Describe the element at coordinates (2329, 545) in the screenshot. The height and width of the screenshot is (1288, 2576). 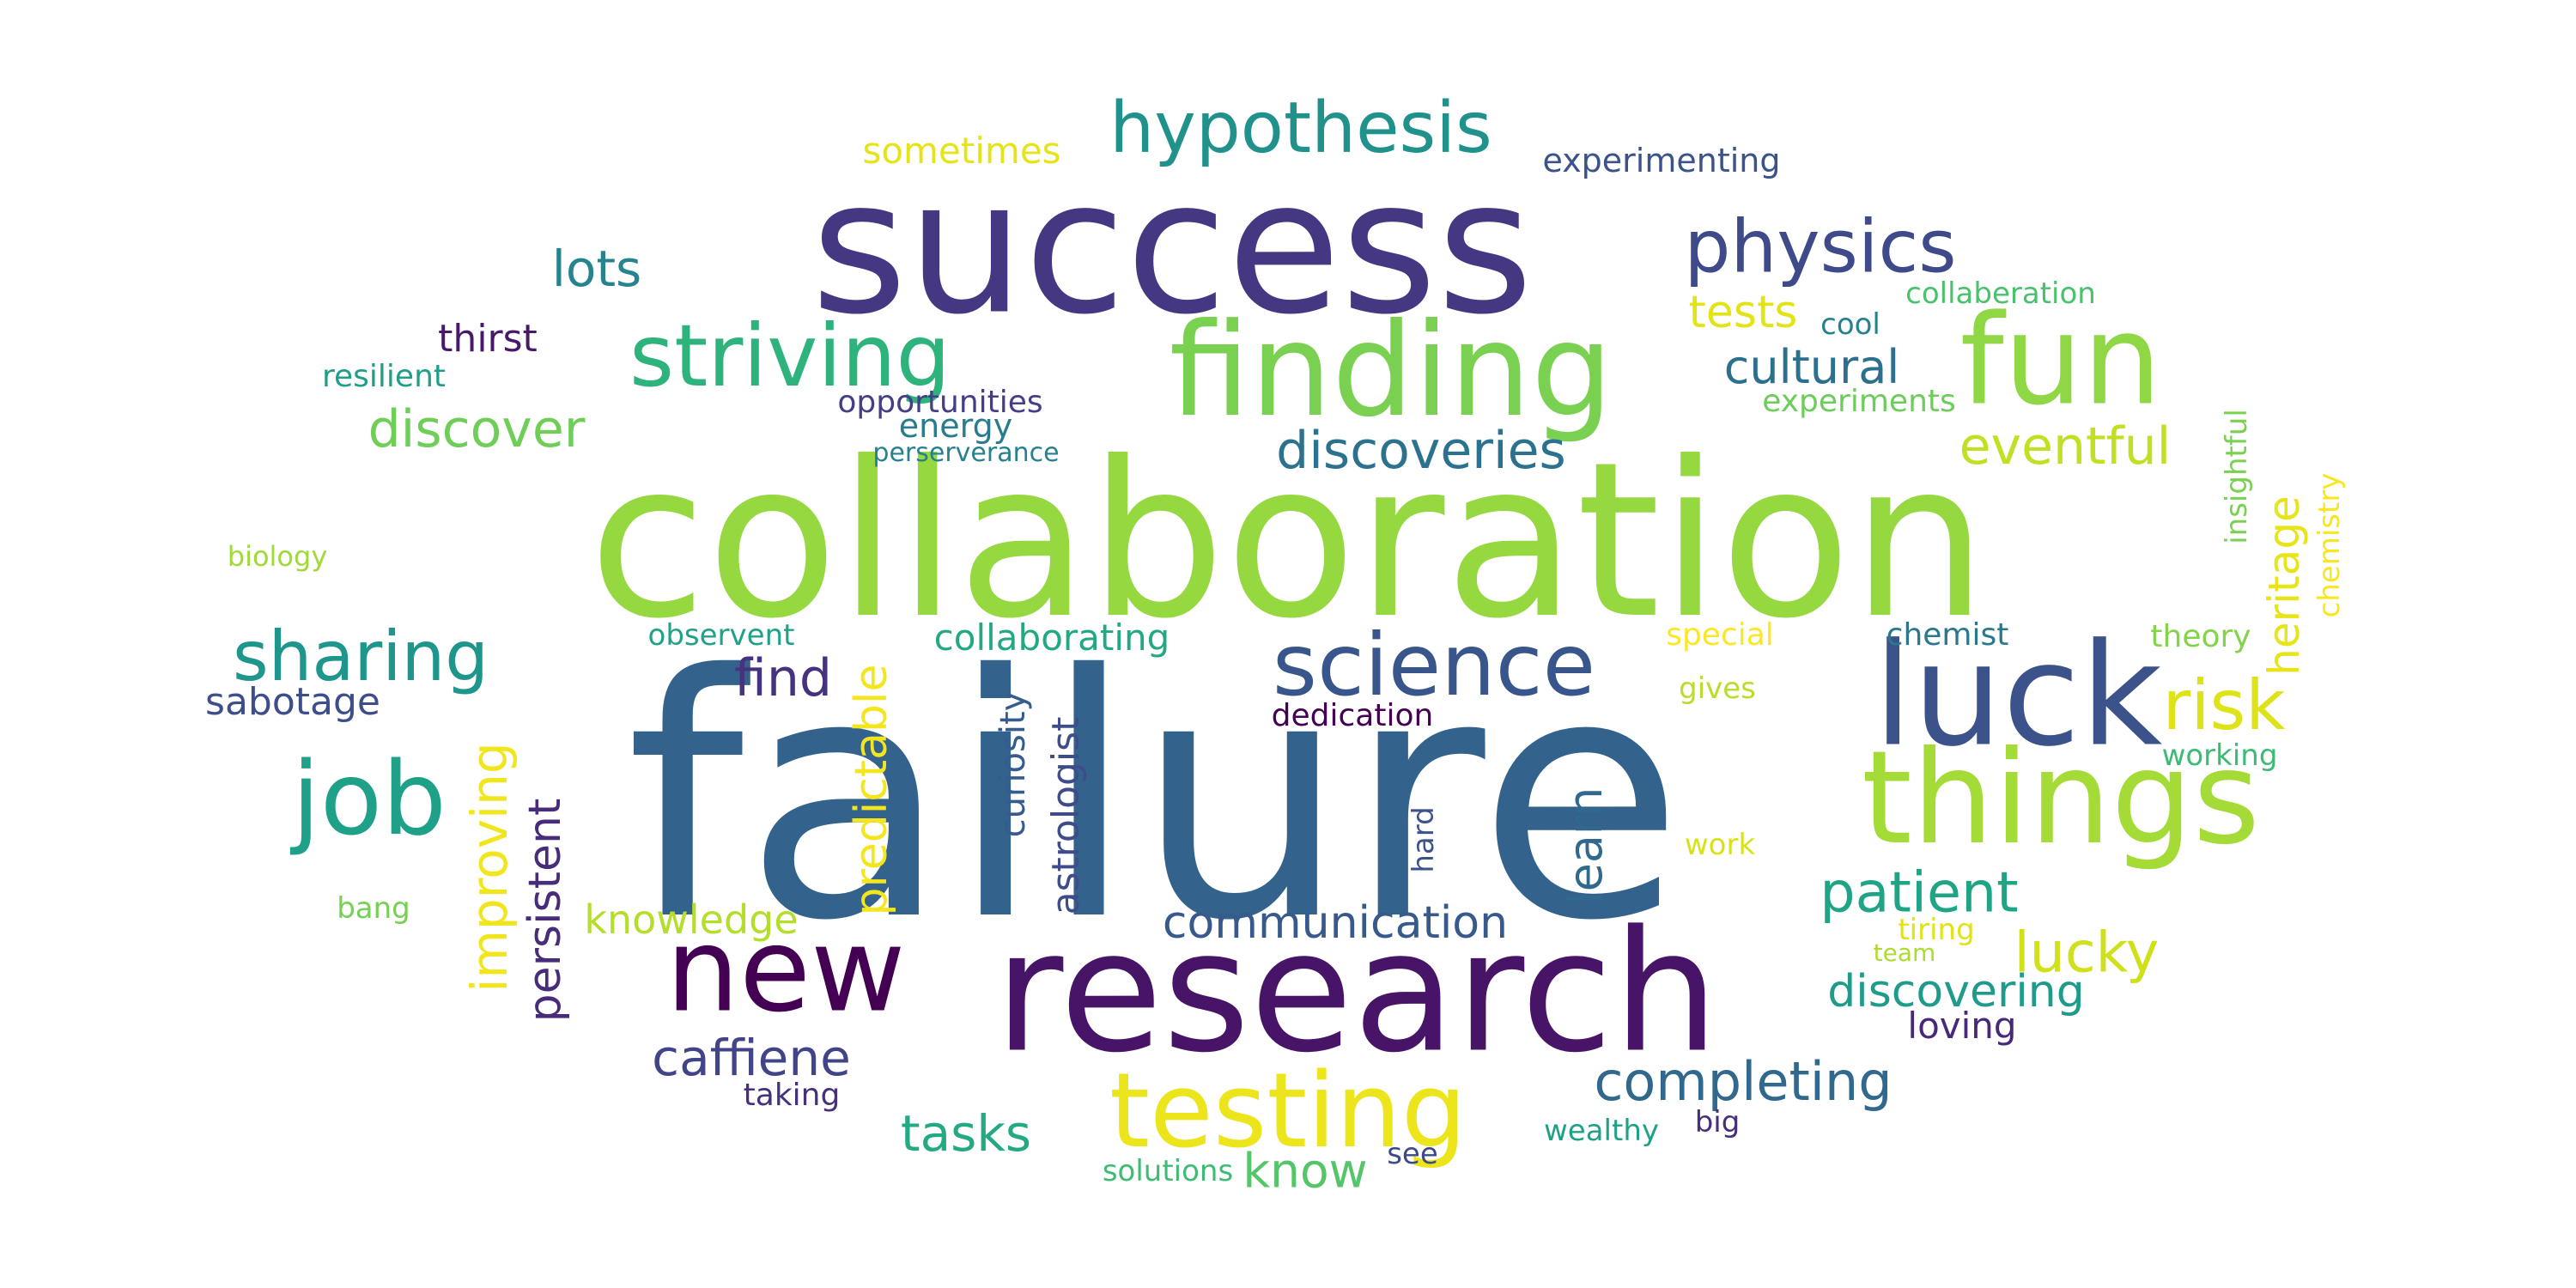
I see `word: chemistry` at that location.